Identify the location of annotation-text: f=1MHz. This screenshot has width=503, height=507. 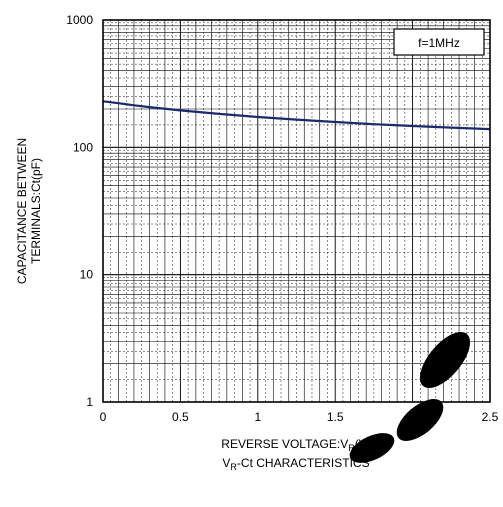
(439, 43).